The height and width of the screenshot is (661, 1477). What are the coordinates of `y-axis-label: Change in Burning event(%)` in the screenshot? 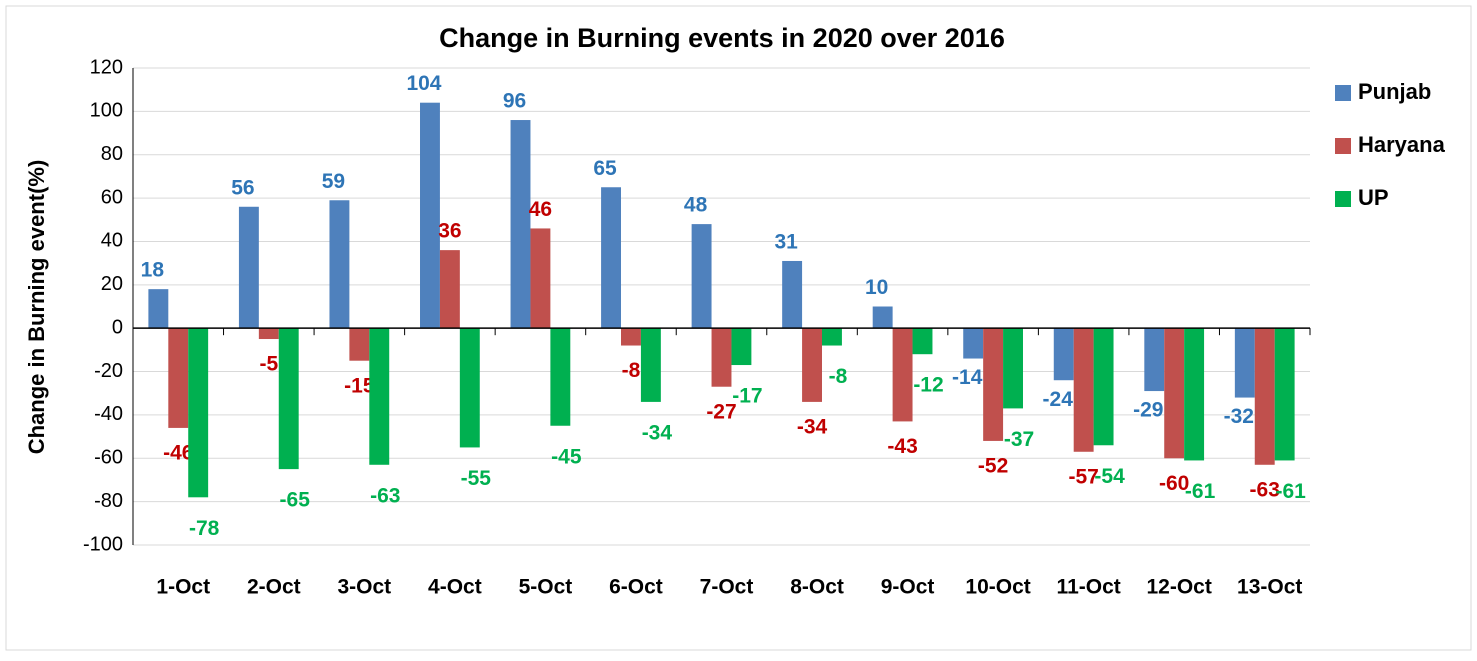 It's located at (36, 307).